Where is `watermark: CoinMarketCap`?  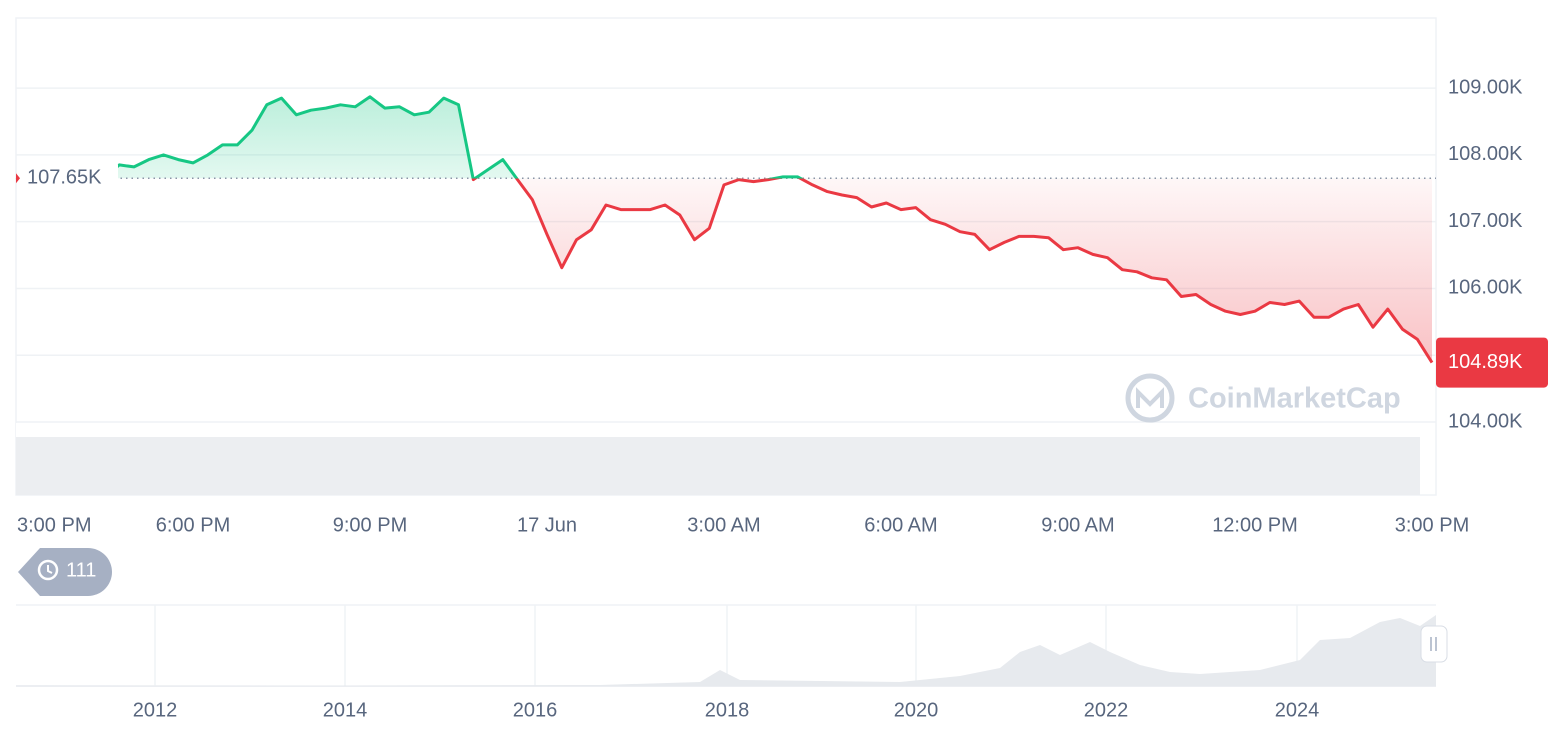
watermark: CoinMarketCap is located at coordinates (1263, 398).